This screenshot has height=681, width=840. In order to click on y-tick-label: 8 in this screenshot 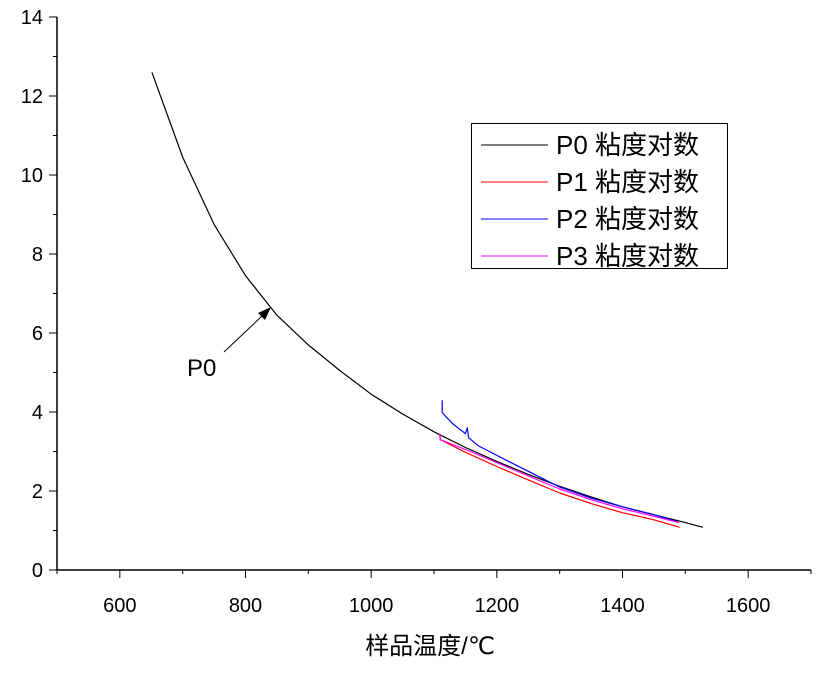, I will do `click(37, 255)`.